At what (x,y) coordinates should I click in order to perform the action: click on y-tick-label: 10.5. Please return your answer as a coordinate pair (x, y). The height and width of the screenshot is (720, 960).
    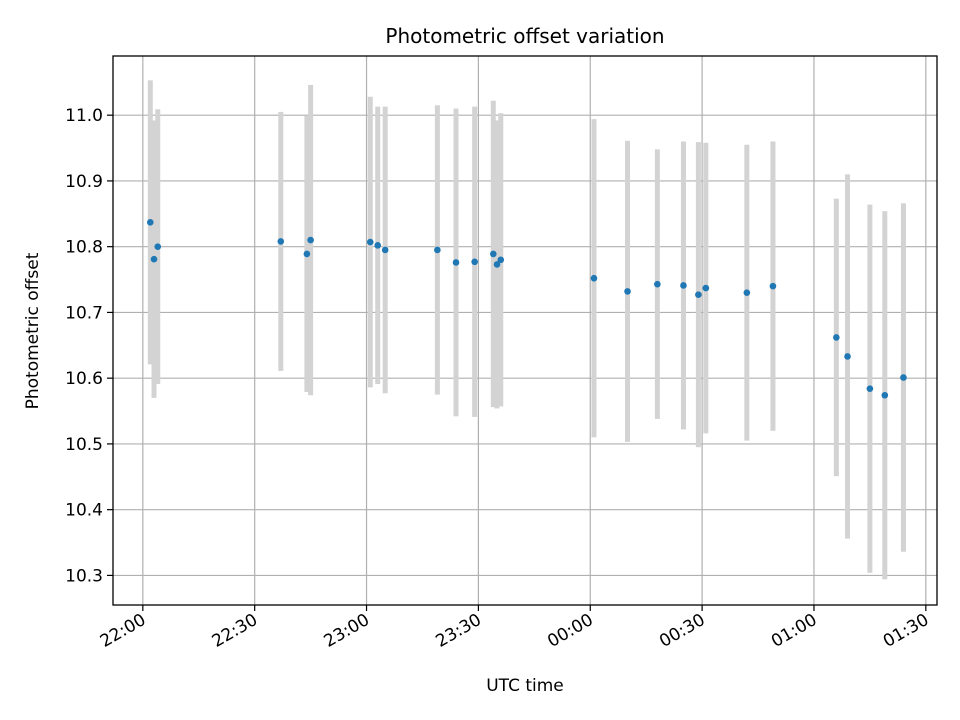
    Looking at the image, I should click on (84, 445).